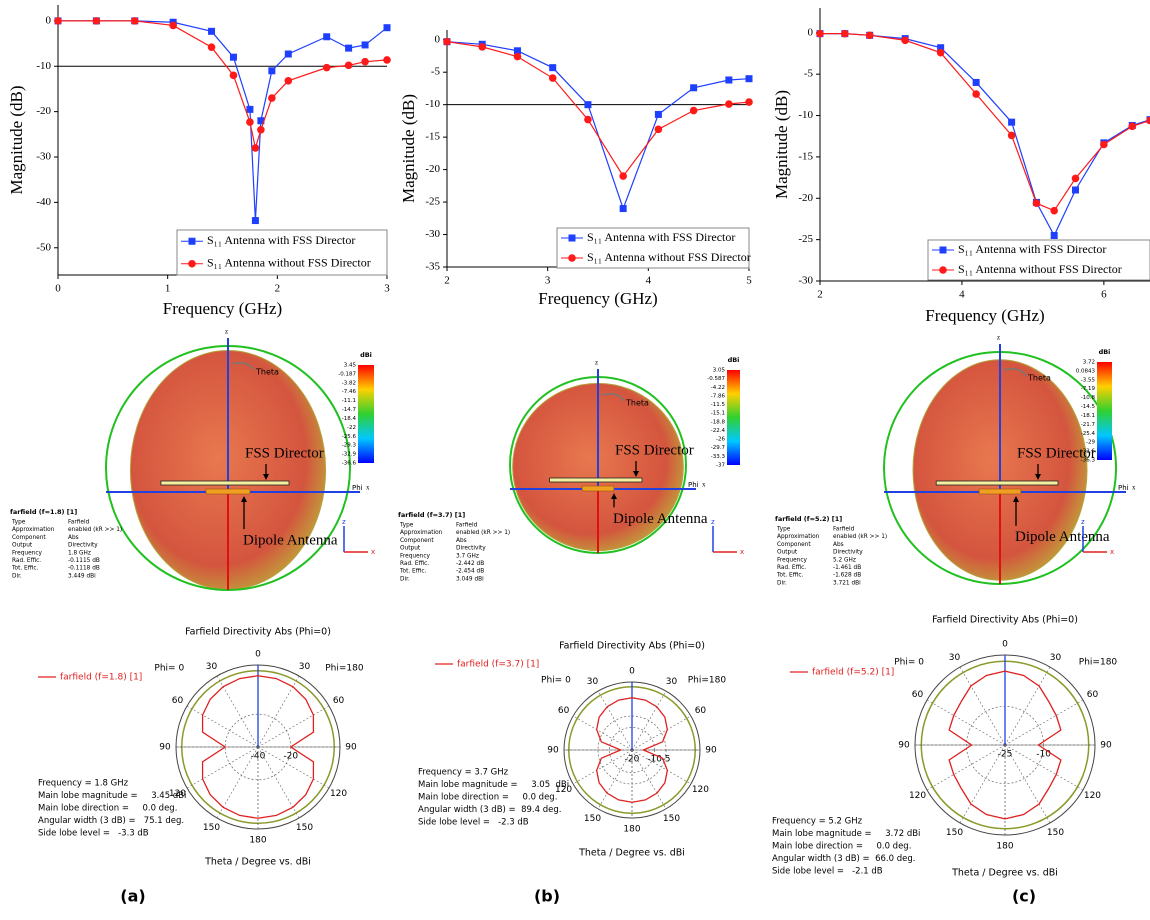 This screenshot has width=1150, height=920. What do you see at coordinates (349, 410) in the screenshot?
I see `colorbar-label: -14.7` at bounding box center [349, 410].